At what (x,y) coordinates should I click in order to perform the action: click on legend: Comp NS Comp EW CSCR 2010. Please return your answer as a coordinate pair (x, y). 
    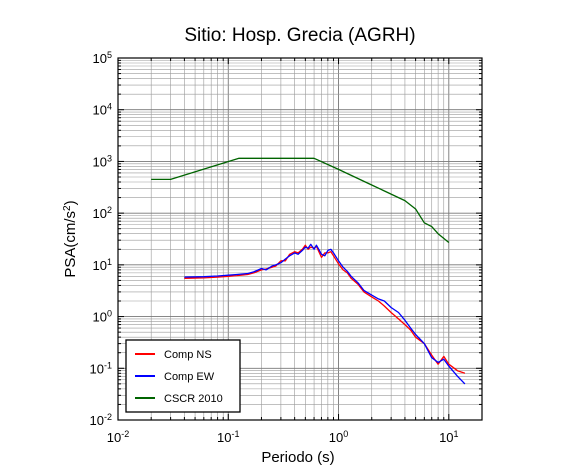
    Looking at the image, I should click on (183, 376).